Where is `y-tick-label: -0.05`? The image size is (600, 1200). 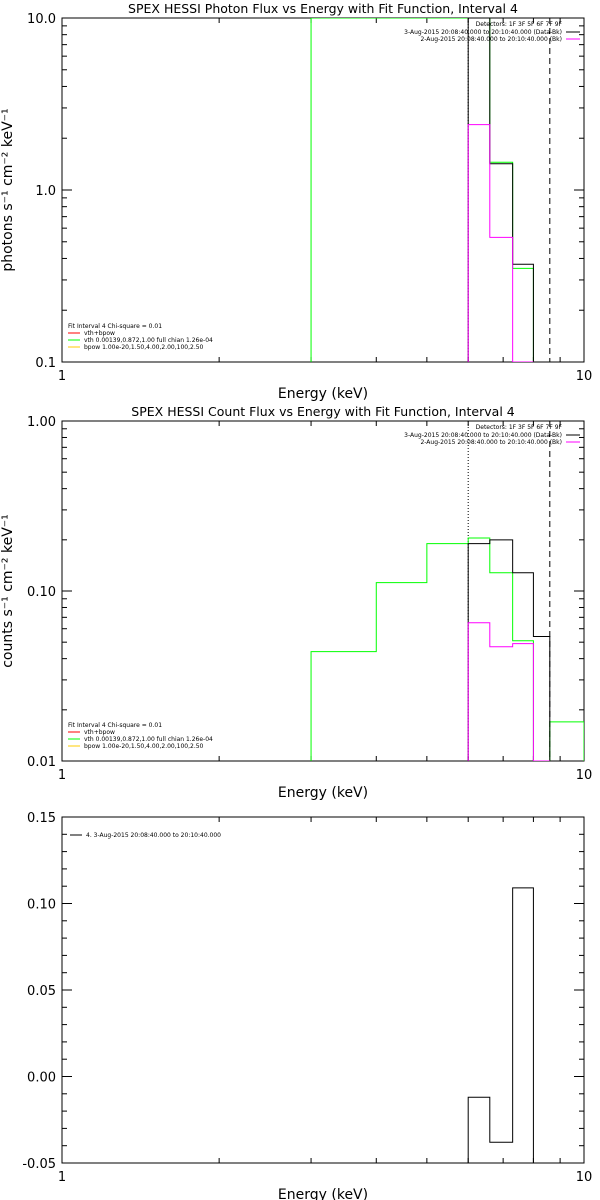
y-tick-label: -0.05 is located at coordinates (39, 1164).